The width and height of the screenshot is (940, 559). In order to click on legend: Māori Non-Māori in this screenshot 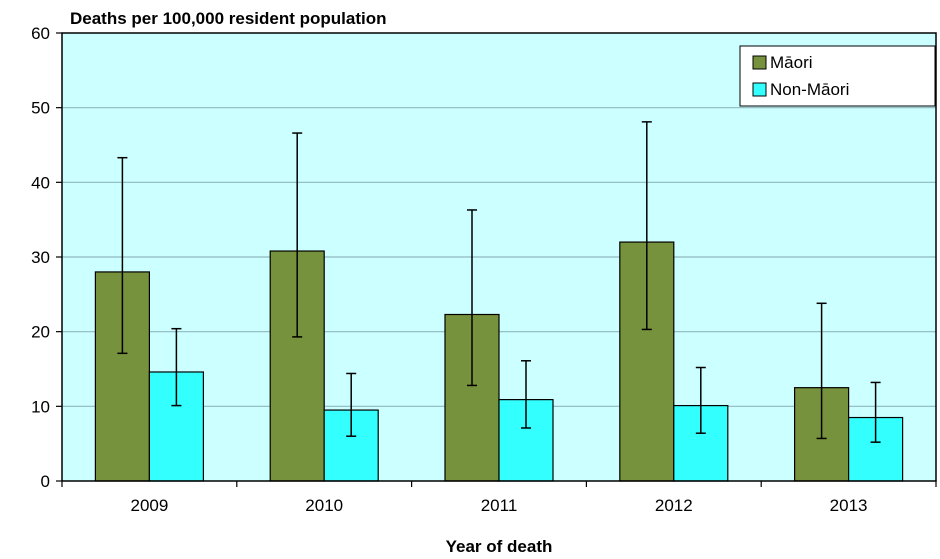, I will do `click(837, 76)`.